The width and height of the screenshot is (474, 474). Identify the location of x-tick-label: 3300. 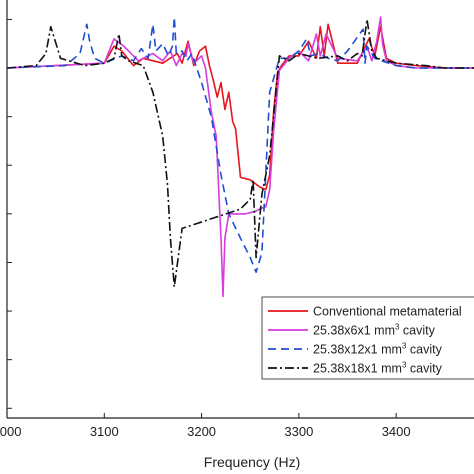
(298, 431).